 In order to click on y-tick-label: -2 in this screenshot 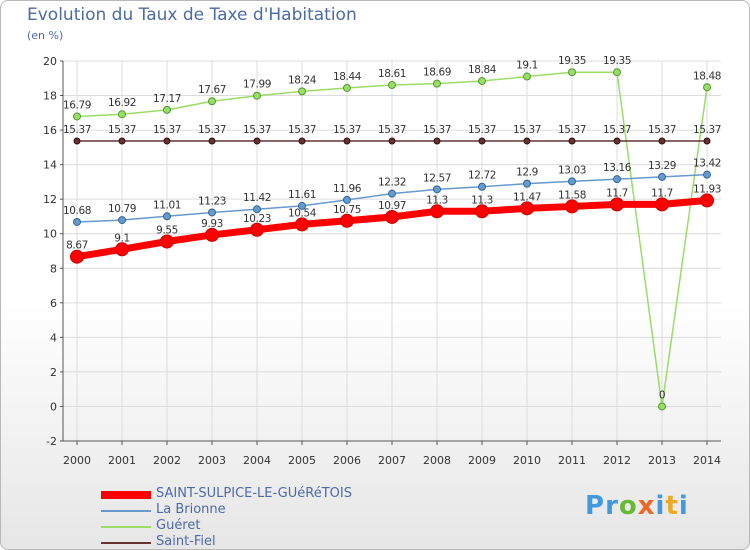, I will do `click(51, 441)`.